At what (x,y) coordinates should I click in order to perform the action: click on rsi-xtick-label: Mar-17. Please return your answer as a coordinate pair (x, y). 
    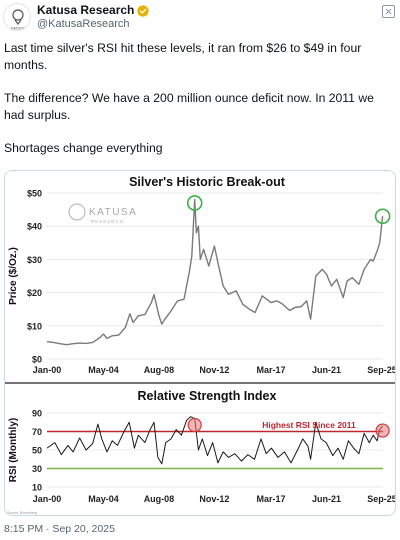
    Looking at the image, I should click on (271, 499).